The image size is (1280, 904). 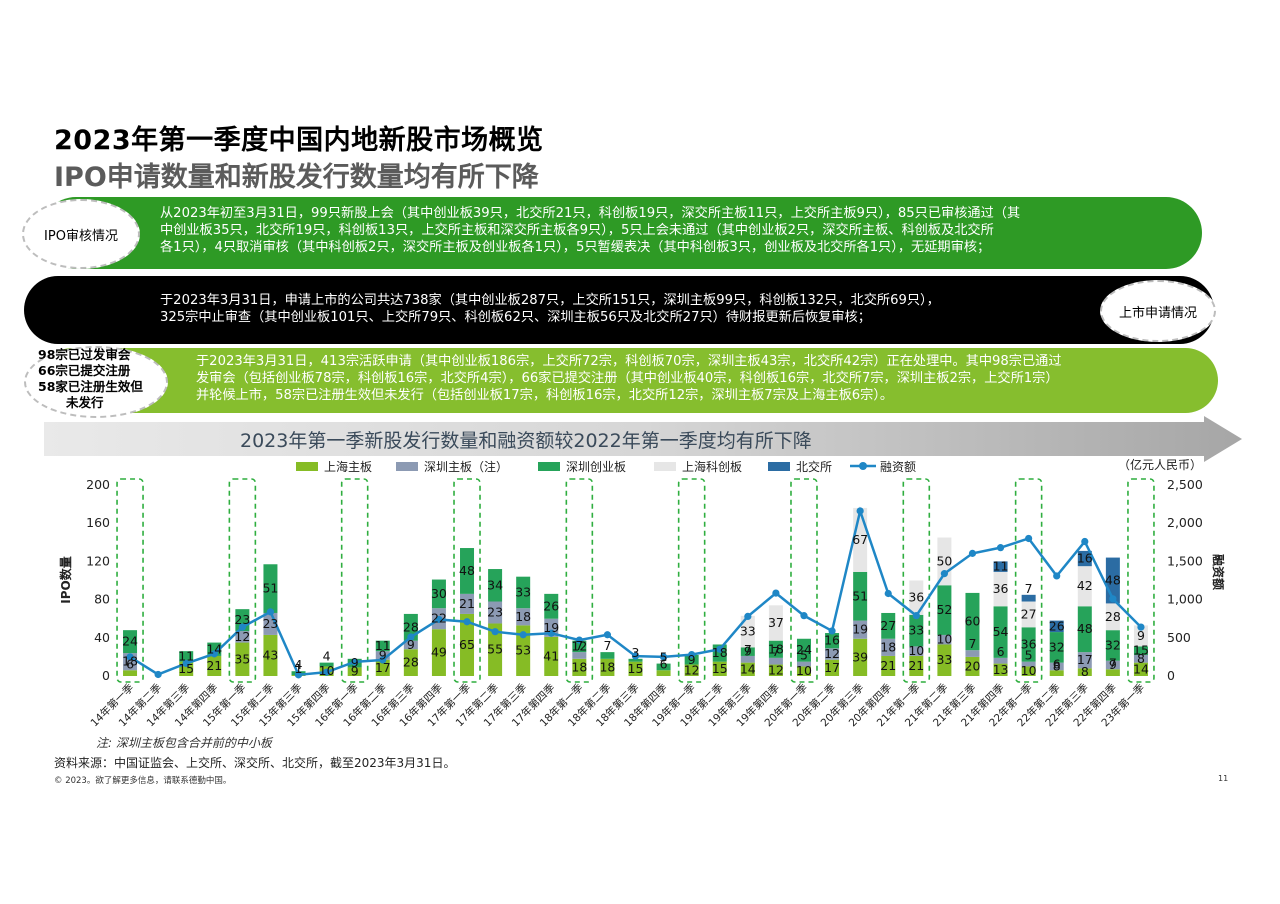 What do you see at coordinates (90, 386) in the screenshot?
I see `active-label-line: 58家已注册生效但` at bounding box center [90, 386].